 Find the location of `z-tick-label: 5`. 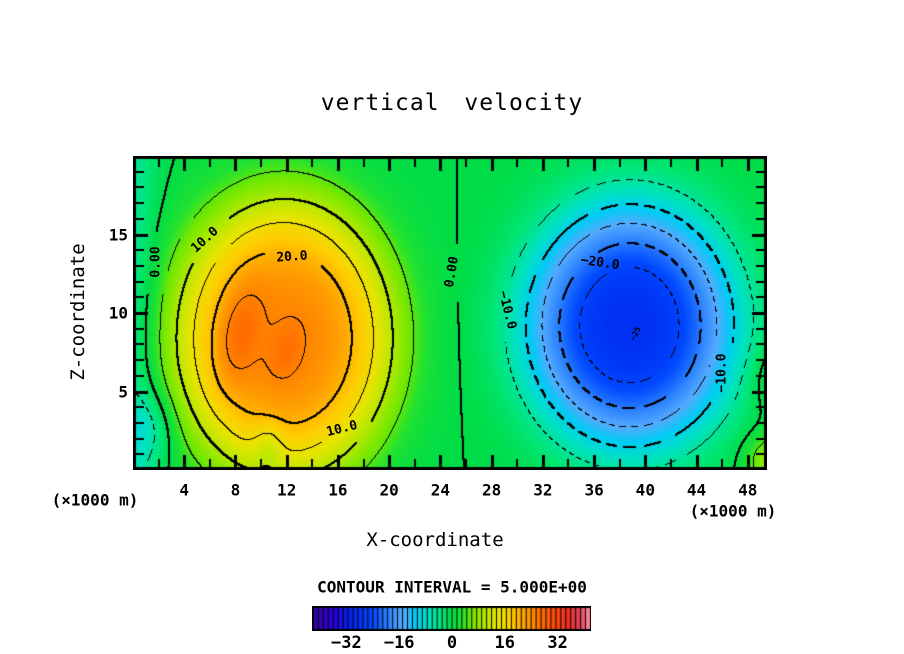

z-tick-label: 5 is located at coordinates (123, 391).